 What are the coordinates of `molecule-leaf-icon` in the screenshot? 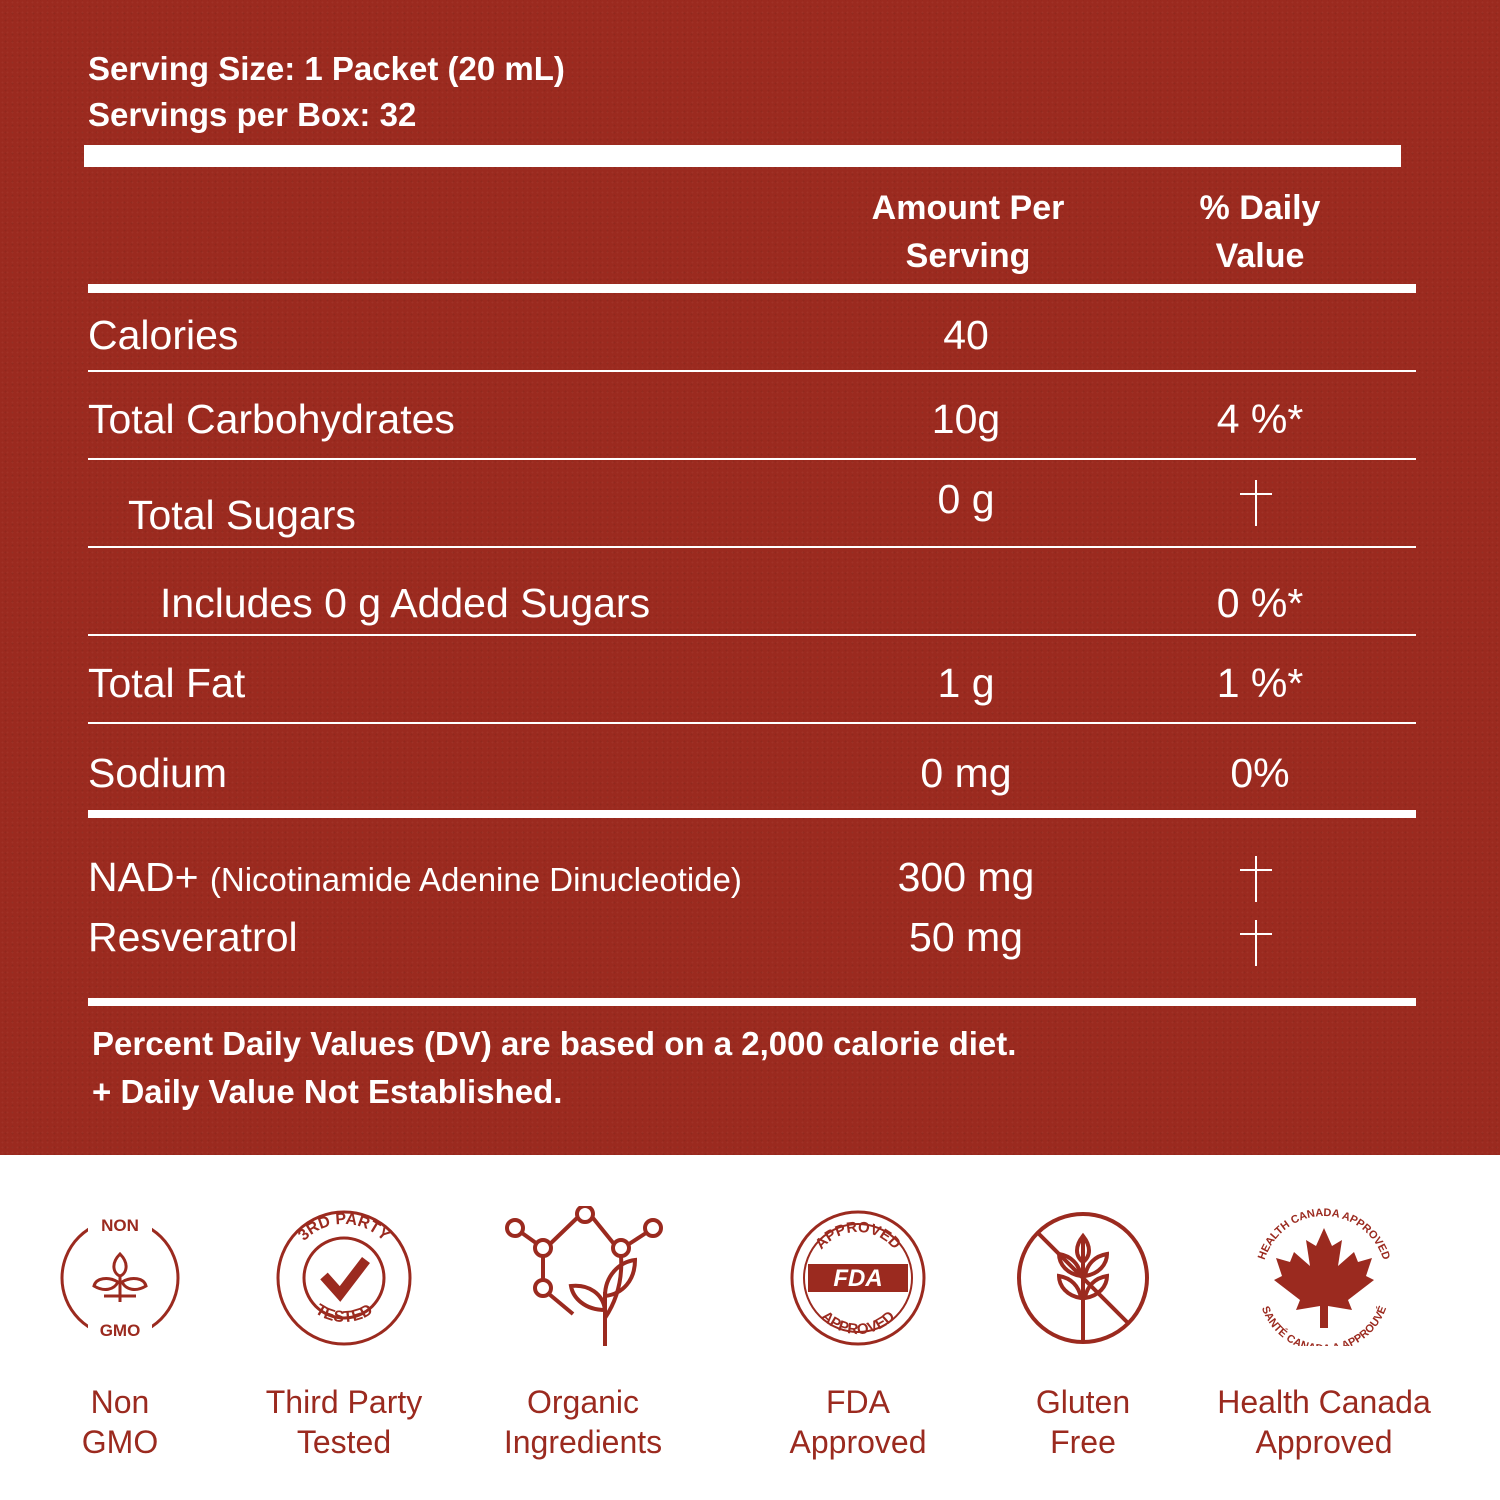 It's located at (584, 1276).